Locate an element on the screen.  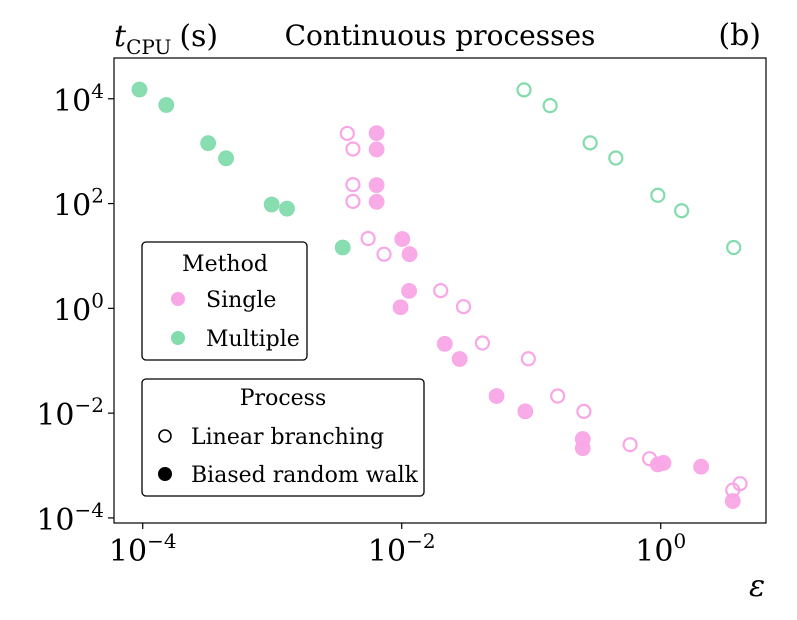
legend-method-box is located at coordinates (224, 301).